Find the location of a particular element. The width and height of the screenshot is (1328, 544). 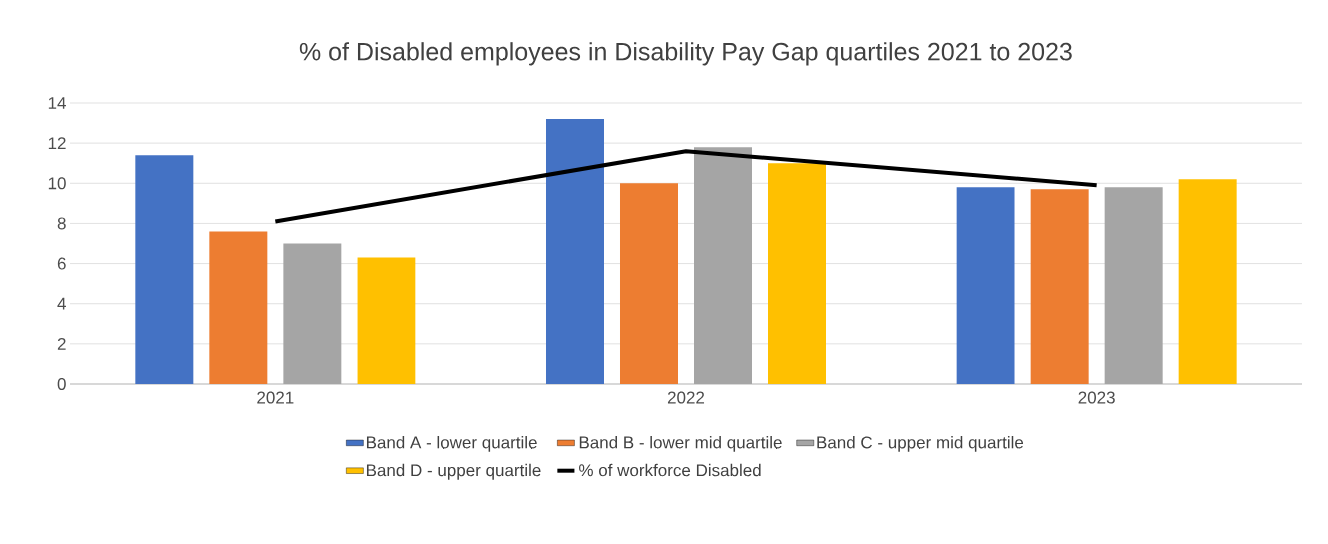

chart-title: % of Disabled employees in Disability Pay Gap quartiles 2021 to 2023 is located at coordinates (685, 54).